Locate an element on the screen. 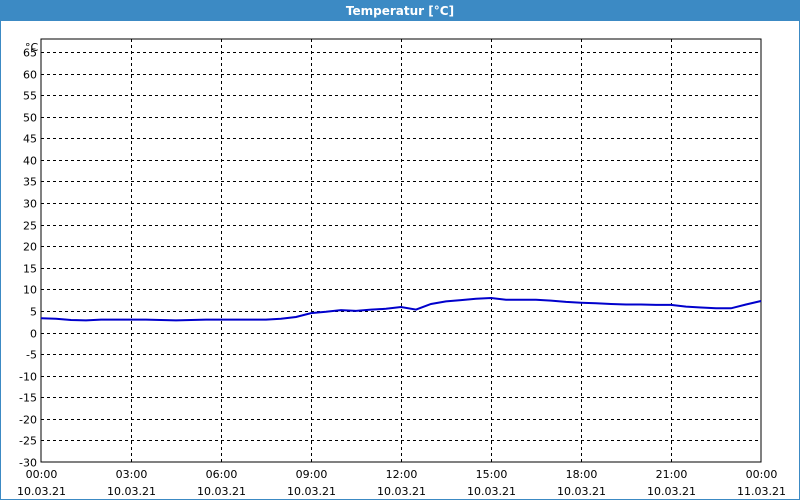 This screenshot has width=800, height=500. window-title: Temperatur [°C] is located at coordinates (400, 11).